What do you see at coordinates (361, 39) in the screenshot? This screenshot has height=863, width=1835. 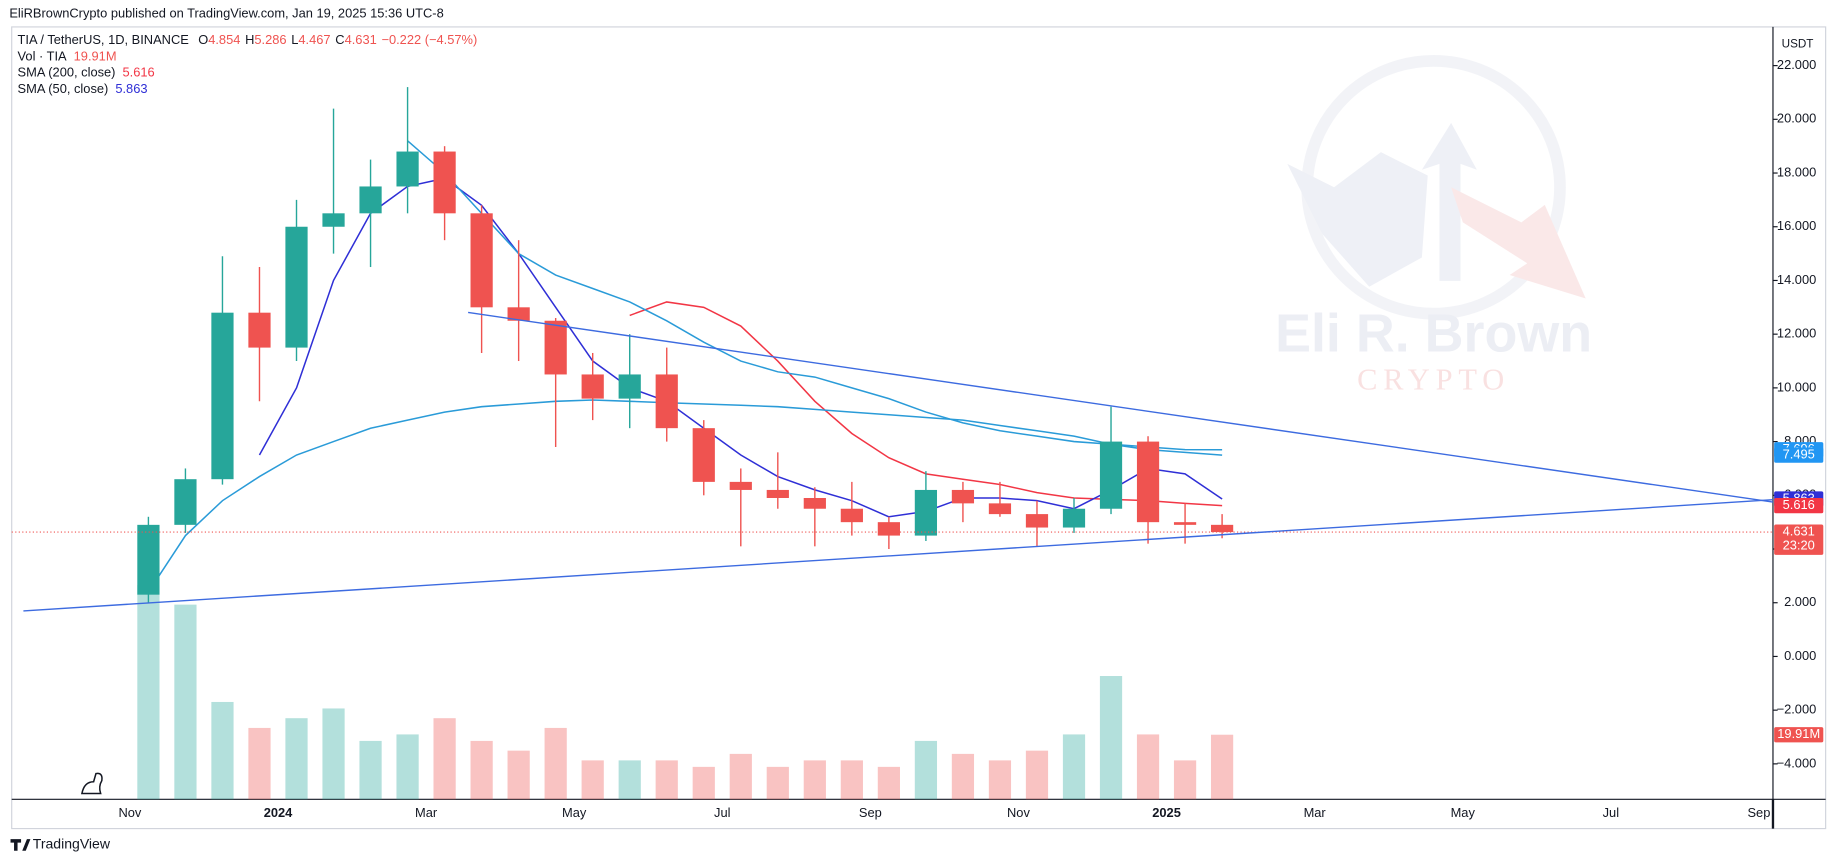 I see `ohlc-value: 4.631` at bounding box center [361, 39].